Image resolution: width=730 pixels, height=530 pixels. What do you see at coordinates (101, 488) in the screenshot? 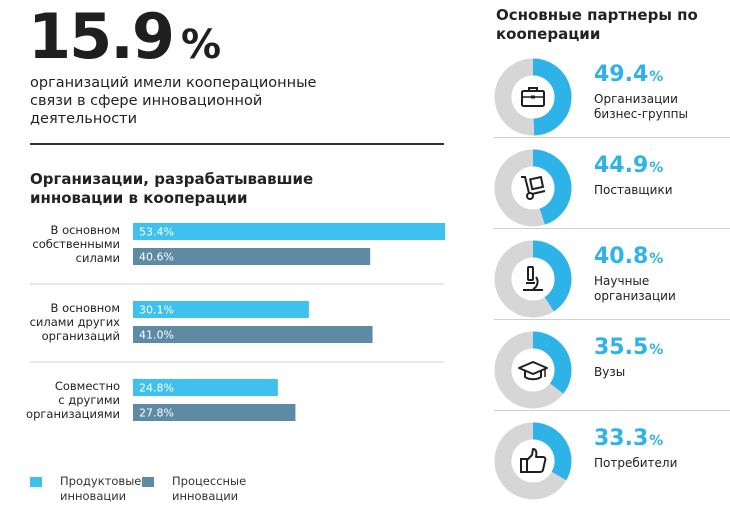
I see `legend-product-label: Продуктовые инновации` at bounding box center [101, 488].